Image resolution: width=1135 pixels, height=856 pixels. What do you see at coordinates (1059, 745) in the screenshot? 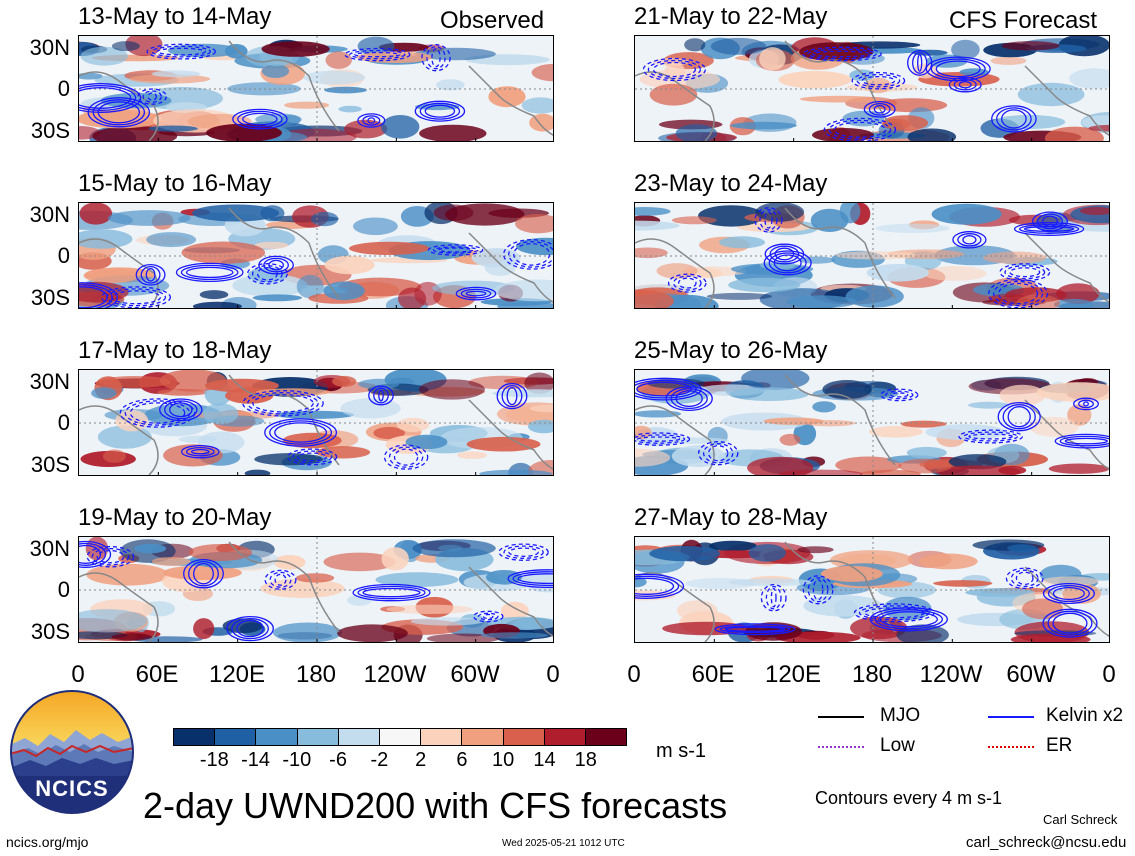
I see `er-legend-label: ER` at bounding box center [1059, 745].